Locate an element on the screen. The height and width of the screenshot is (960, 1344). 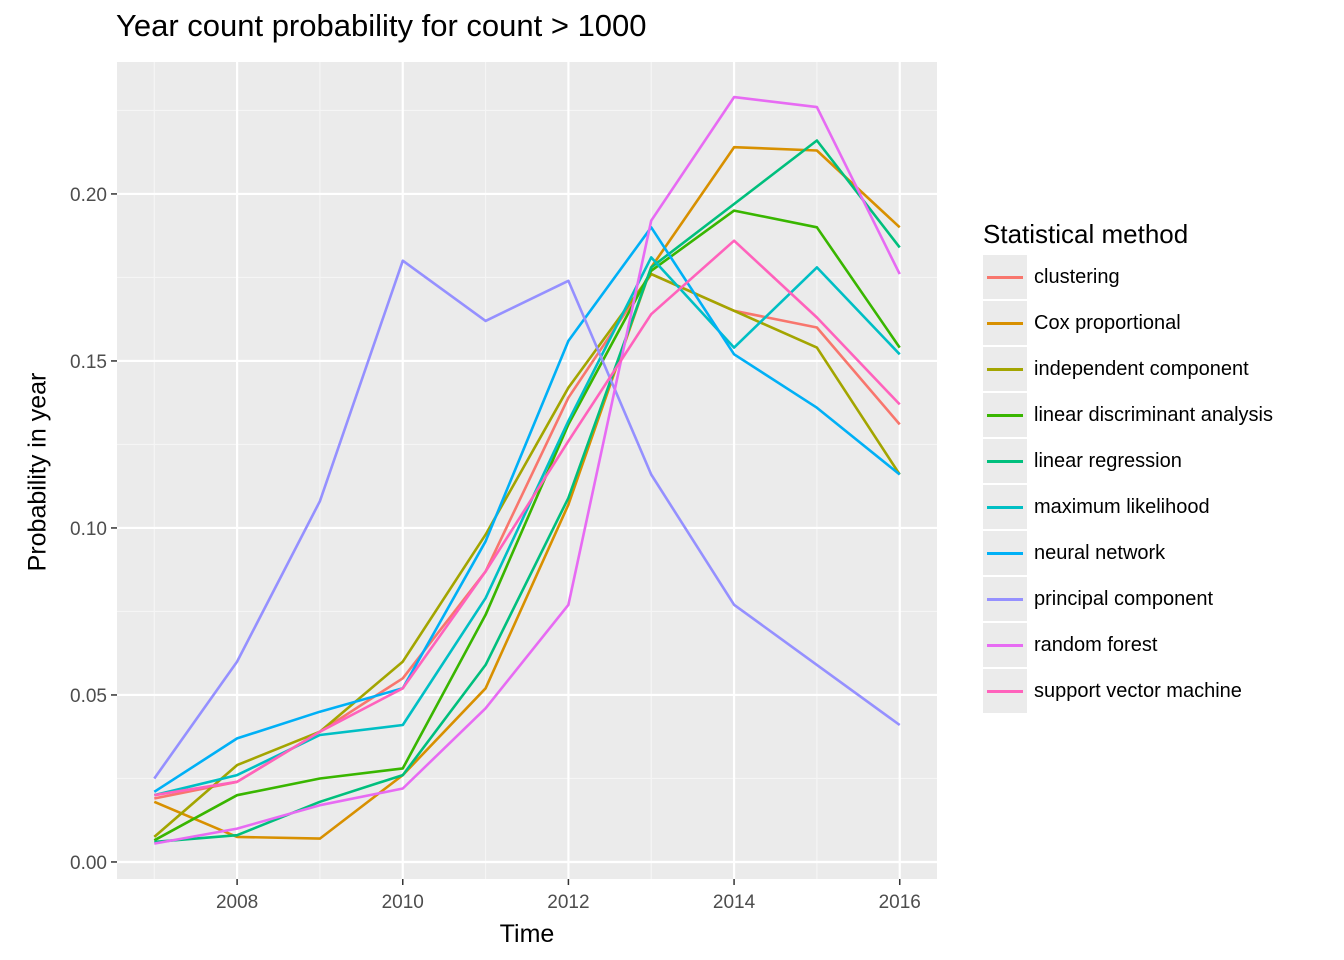
x-tick-label: 2014 is located at coordinates (734, 902).